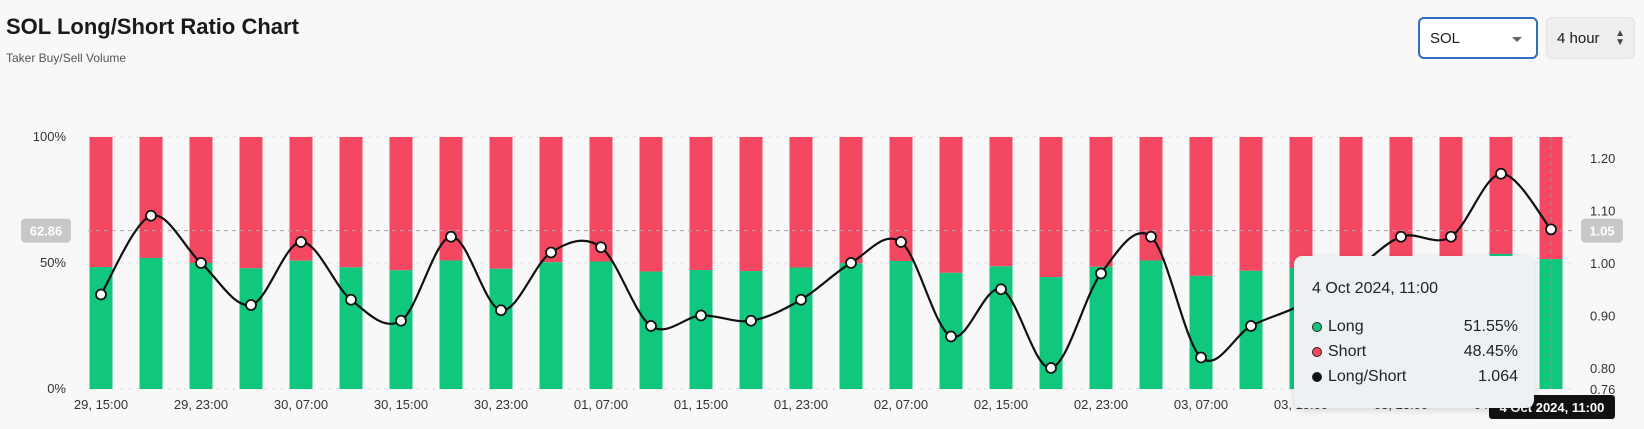 The width and height of the screenshot is (1644, 429). I want to click on page-title: SOL Long/Short Ratio Chart, so click(152, 26).